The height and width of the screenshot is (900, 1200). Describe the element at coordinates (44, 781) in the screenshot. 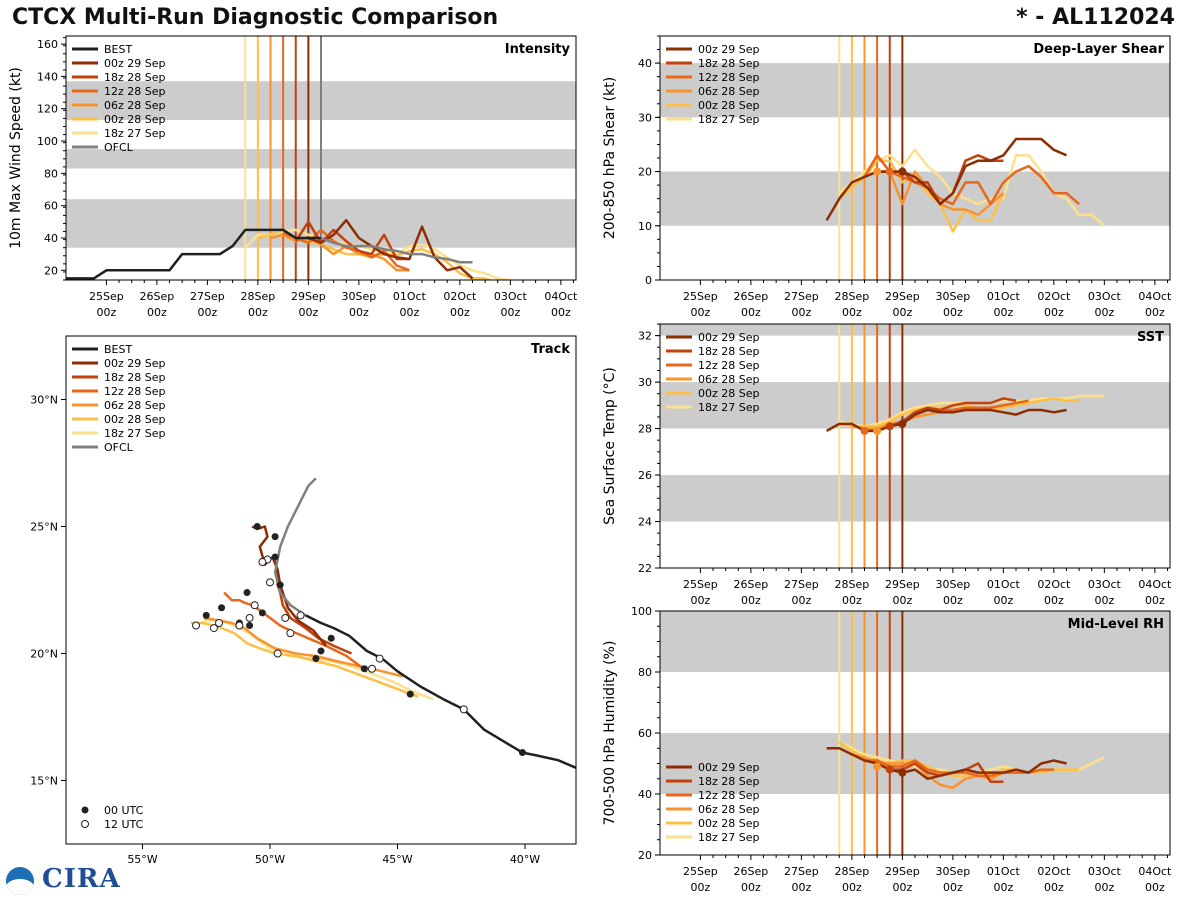

I see `y-tick-label: 15°N` at that location.